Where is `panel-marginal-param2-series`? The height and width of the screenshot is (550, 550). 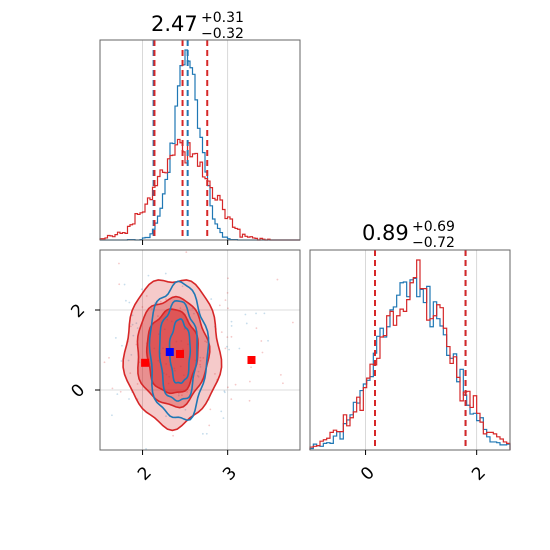
panel-marginal-param2-series is located at coordinates (410, 354).